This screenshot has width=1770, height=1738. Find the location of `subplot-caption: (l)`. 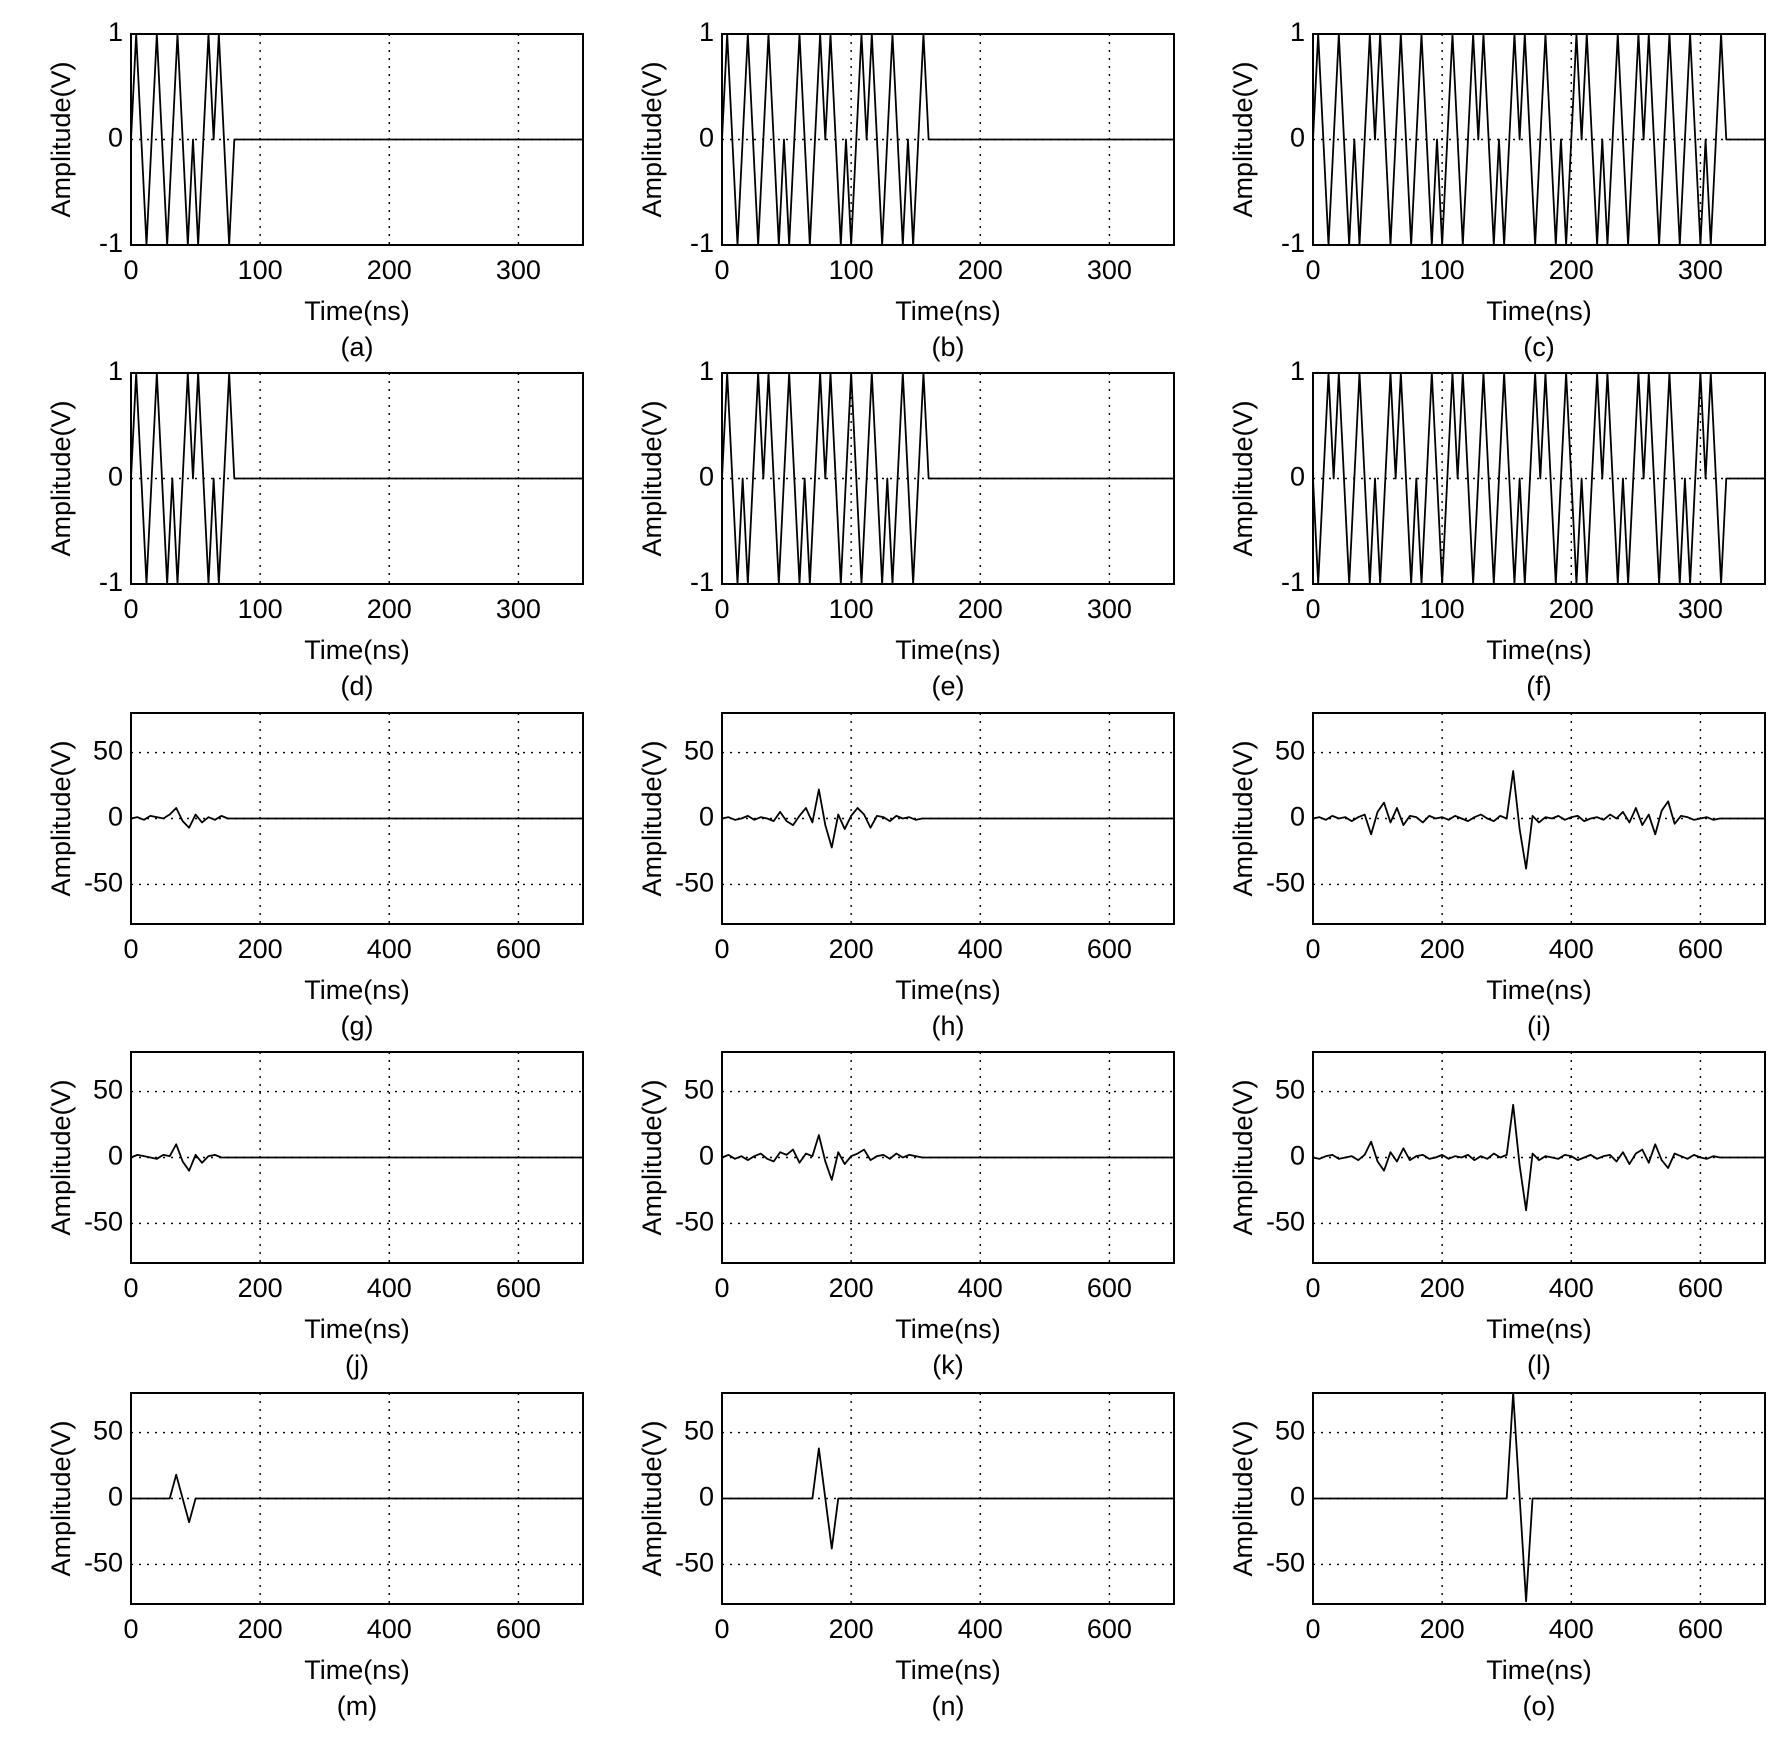

subplot-caption: (l) is located at coordinates (1539, 1365).